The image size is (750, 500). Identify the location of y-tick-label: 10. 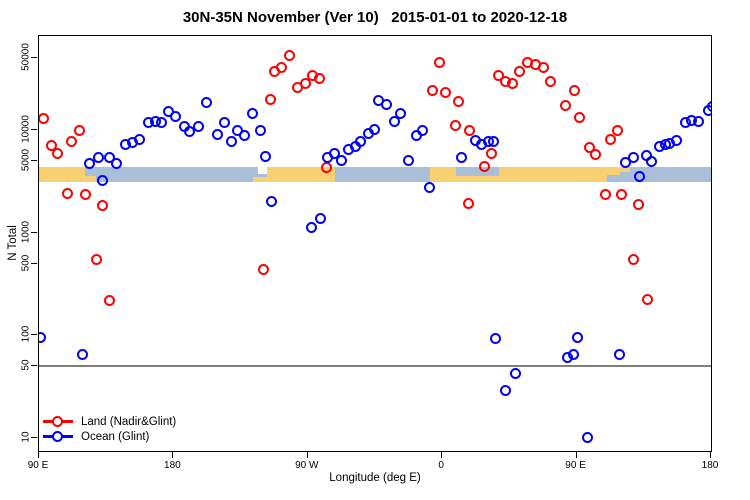
(26, 437).